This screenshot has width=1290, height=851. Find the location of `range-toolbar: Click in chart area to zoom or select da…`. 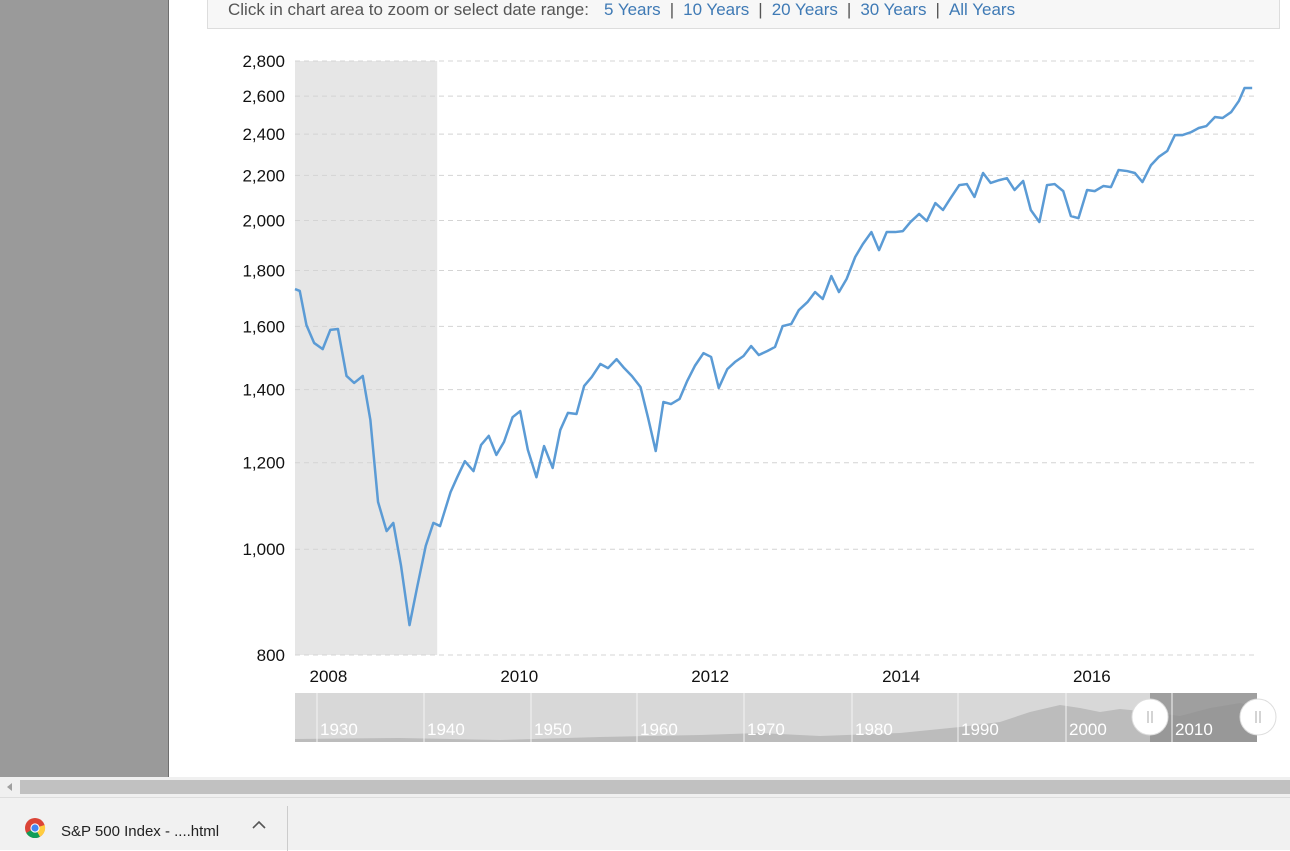

range-toolbar: Click in chart area to zoom or select da… is located at coordinates (743, 14).